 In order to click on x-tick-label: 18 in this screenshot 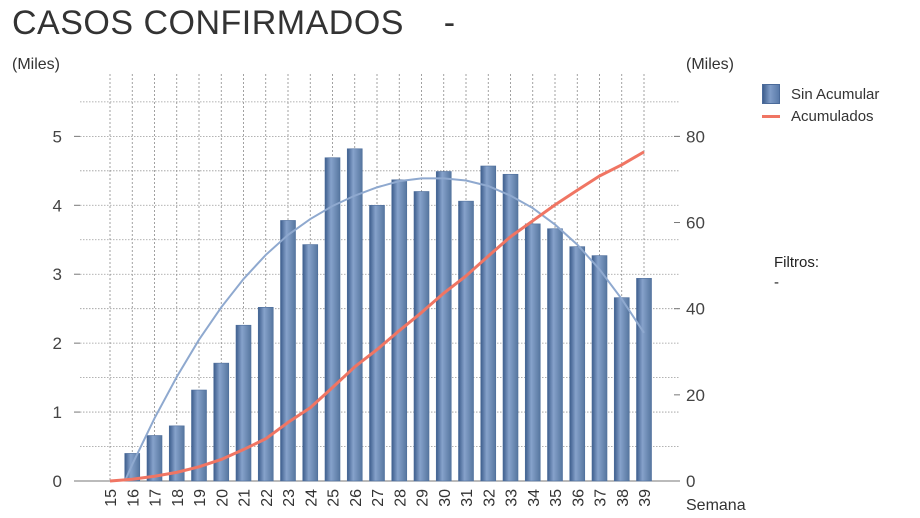, I will do `click(178, 498)`.